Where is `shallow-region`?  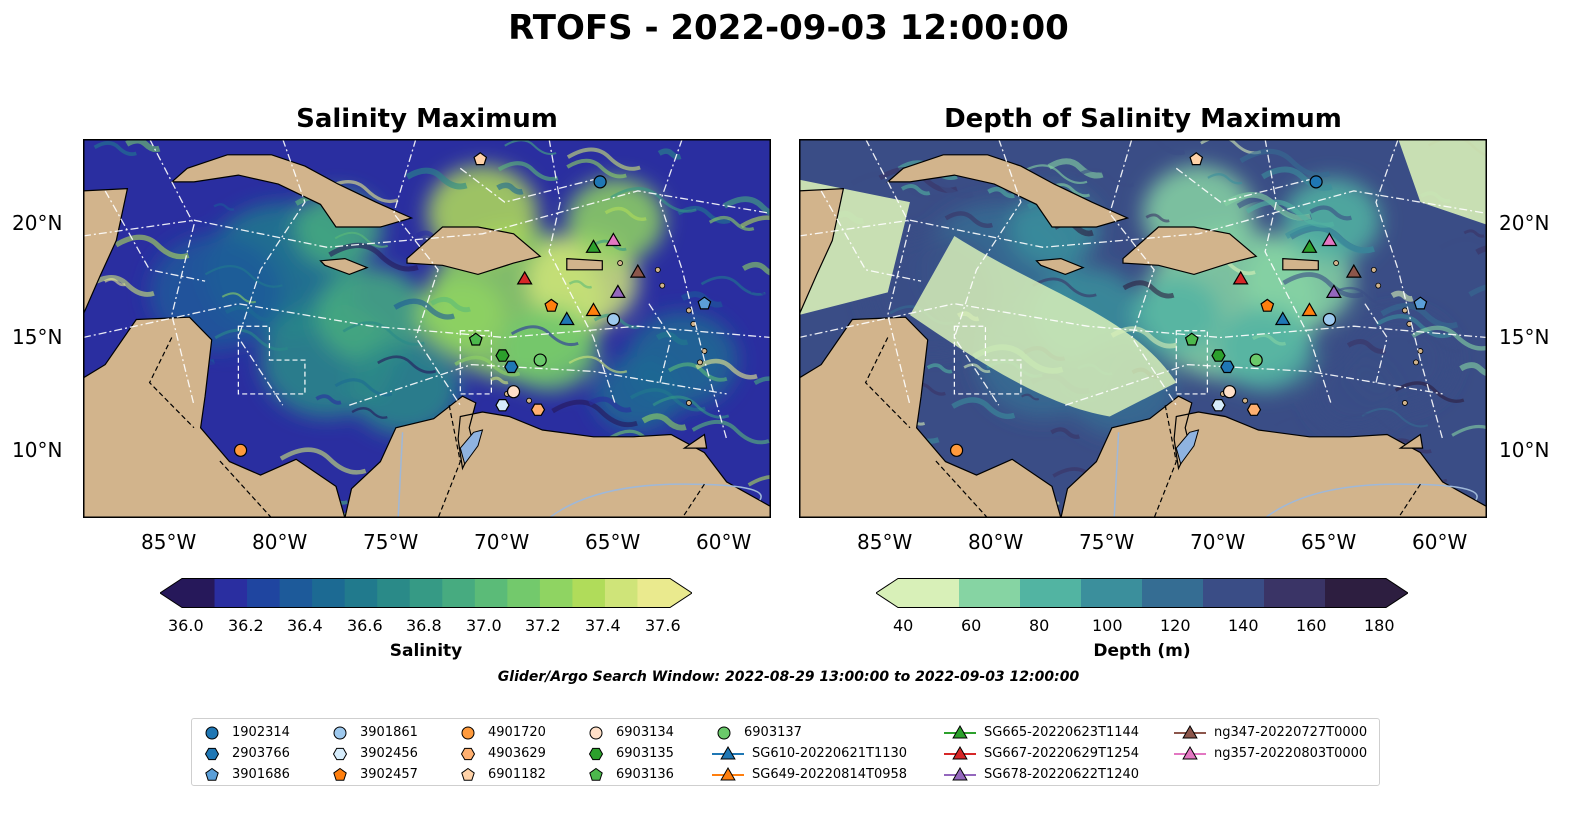 shallow-region is located at coordinates (1043, 326).